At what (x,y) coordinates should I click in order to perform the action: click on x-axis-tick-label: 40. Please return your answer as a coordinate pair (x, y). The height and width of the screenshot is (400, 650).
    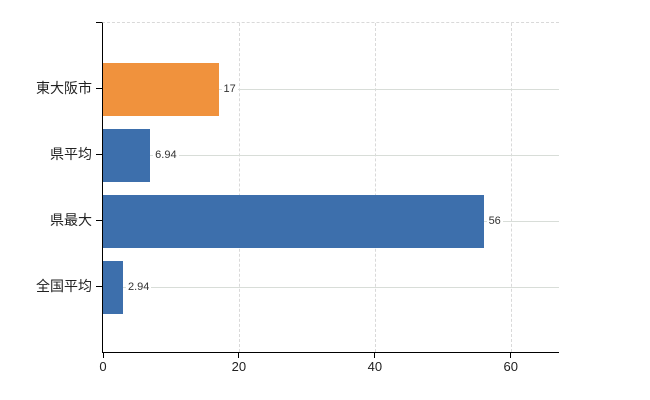
    Looking at the image, I should click on (375, 366).